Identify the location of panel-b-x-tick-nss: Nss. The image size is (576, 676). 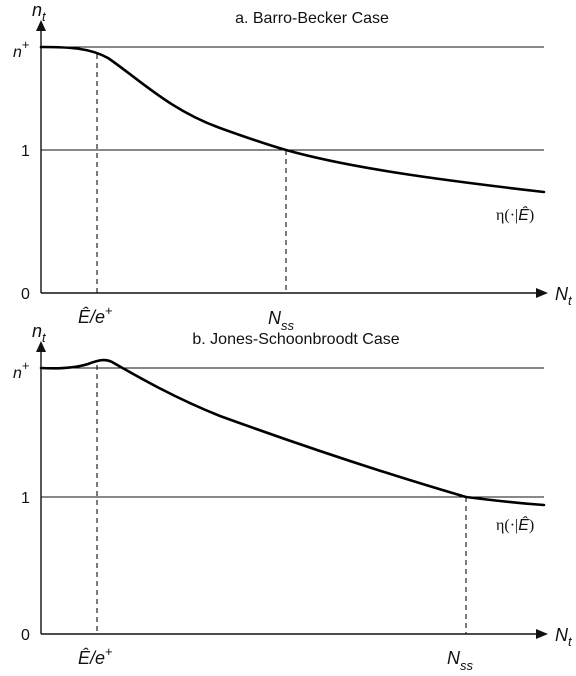
(460, 660).